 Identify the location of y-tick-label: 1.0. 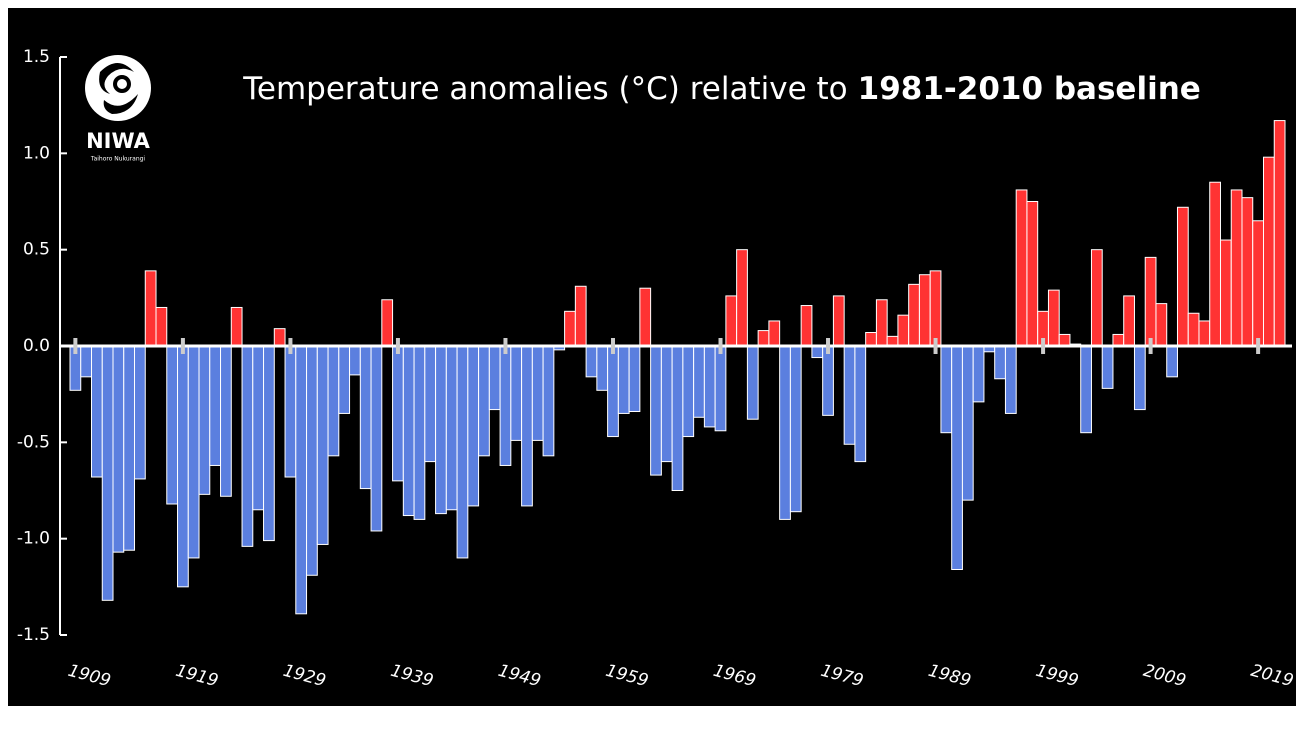
(36, 153).